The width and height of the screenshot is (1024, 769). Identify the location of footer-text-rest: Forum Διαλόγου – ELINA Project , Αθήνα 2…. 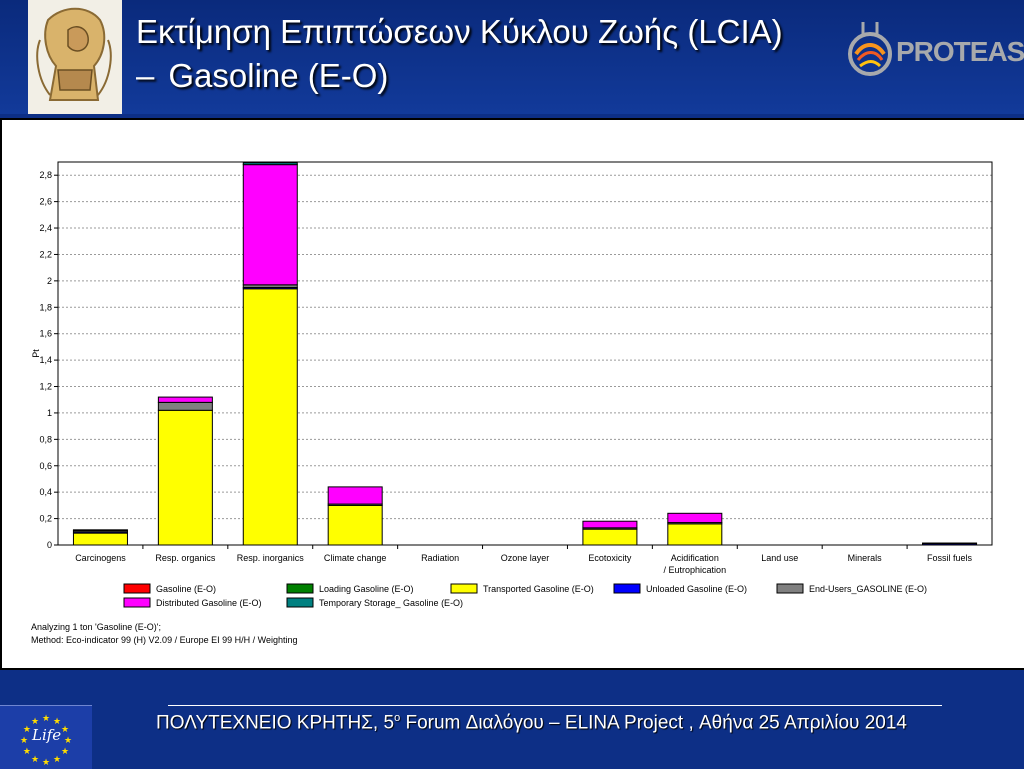
(653, 723).